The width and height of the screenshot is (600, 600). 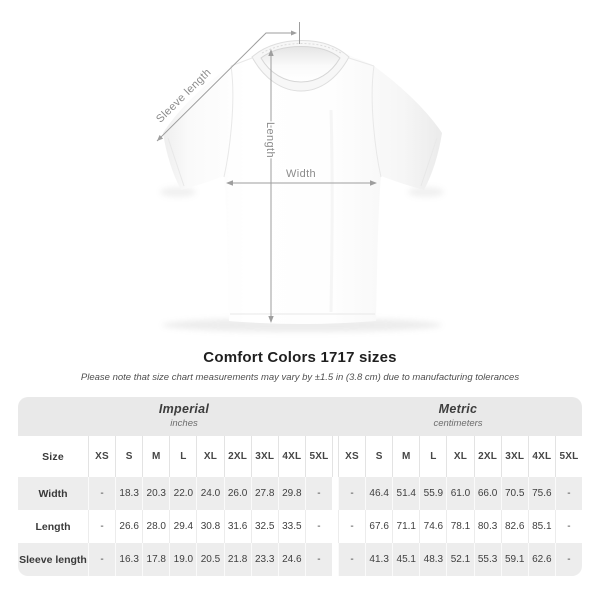 What do you see at coordinates (300, 357) in the screenshot?
I see `page-title: Comfort Colors 1717 sizes` at bounding box center [300, 357].